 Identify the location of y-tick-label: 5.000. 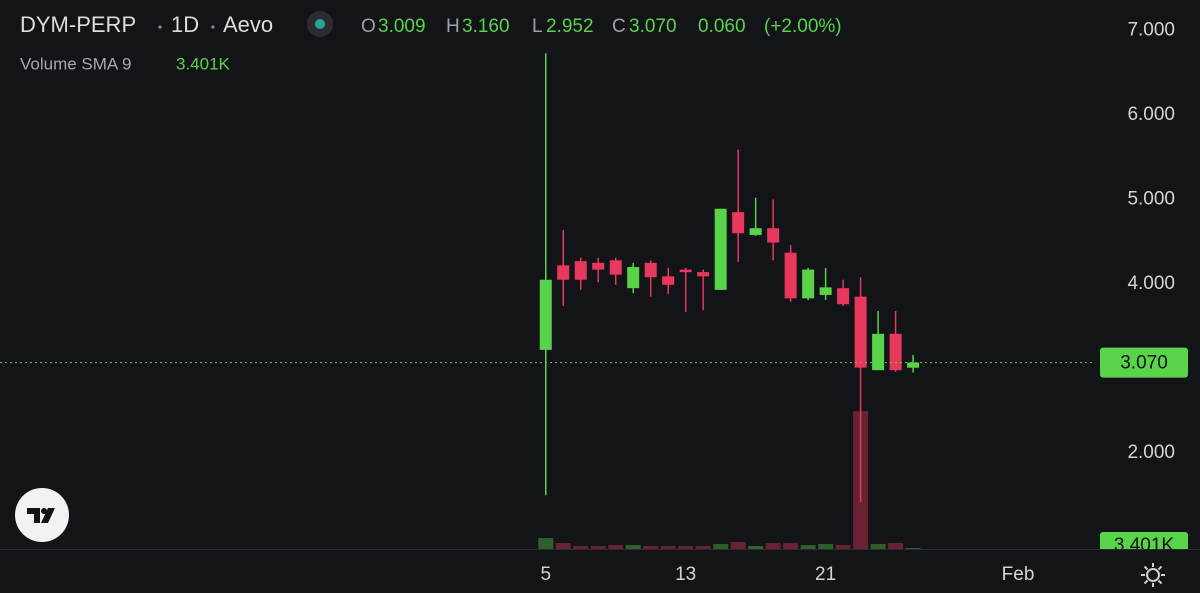
(1151, 198).